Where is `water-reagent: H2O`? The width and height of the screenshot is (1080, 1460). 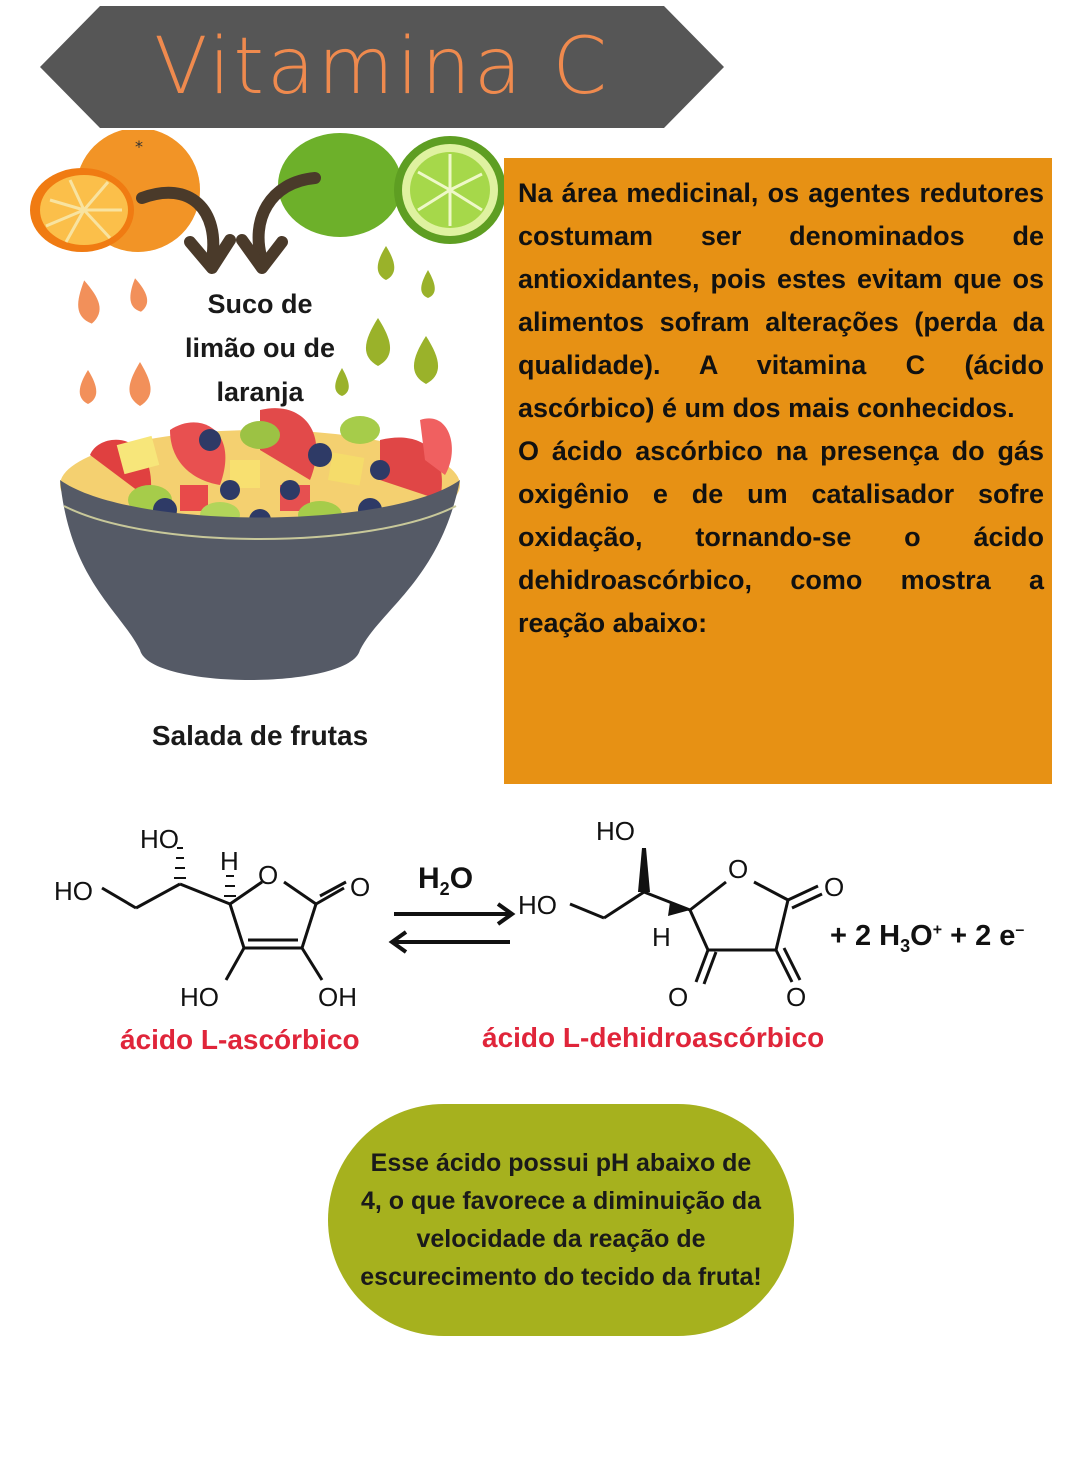
water-reagent: H2O is located at coordinates (445, 881).